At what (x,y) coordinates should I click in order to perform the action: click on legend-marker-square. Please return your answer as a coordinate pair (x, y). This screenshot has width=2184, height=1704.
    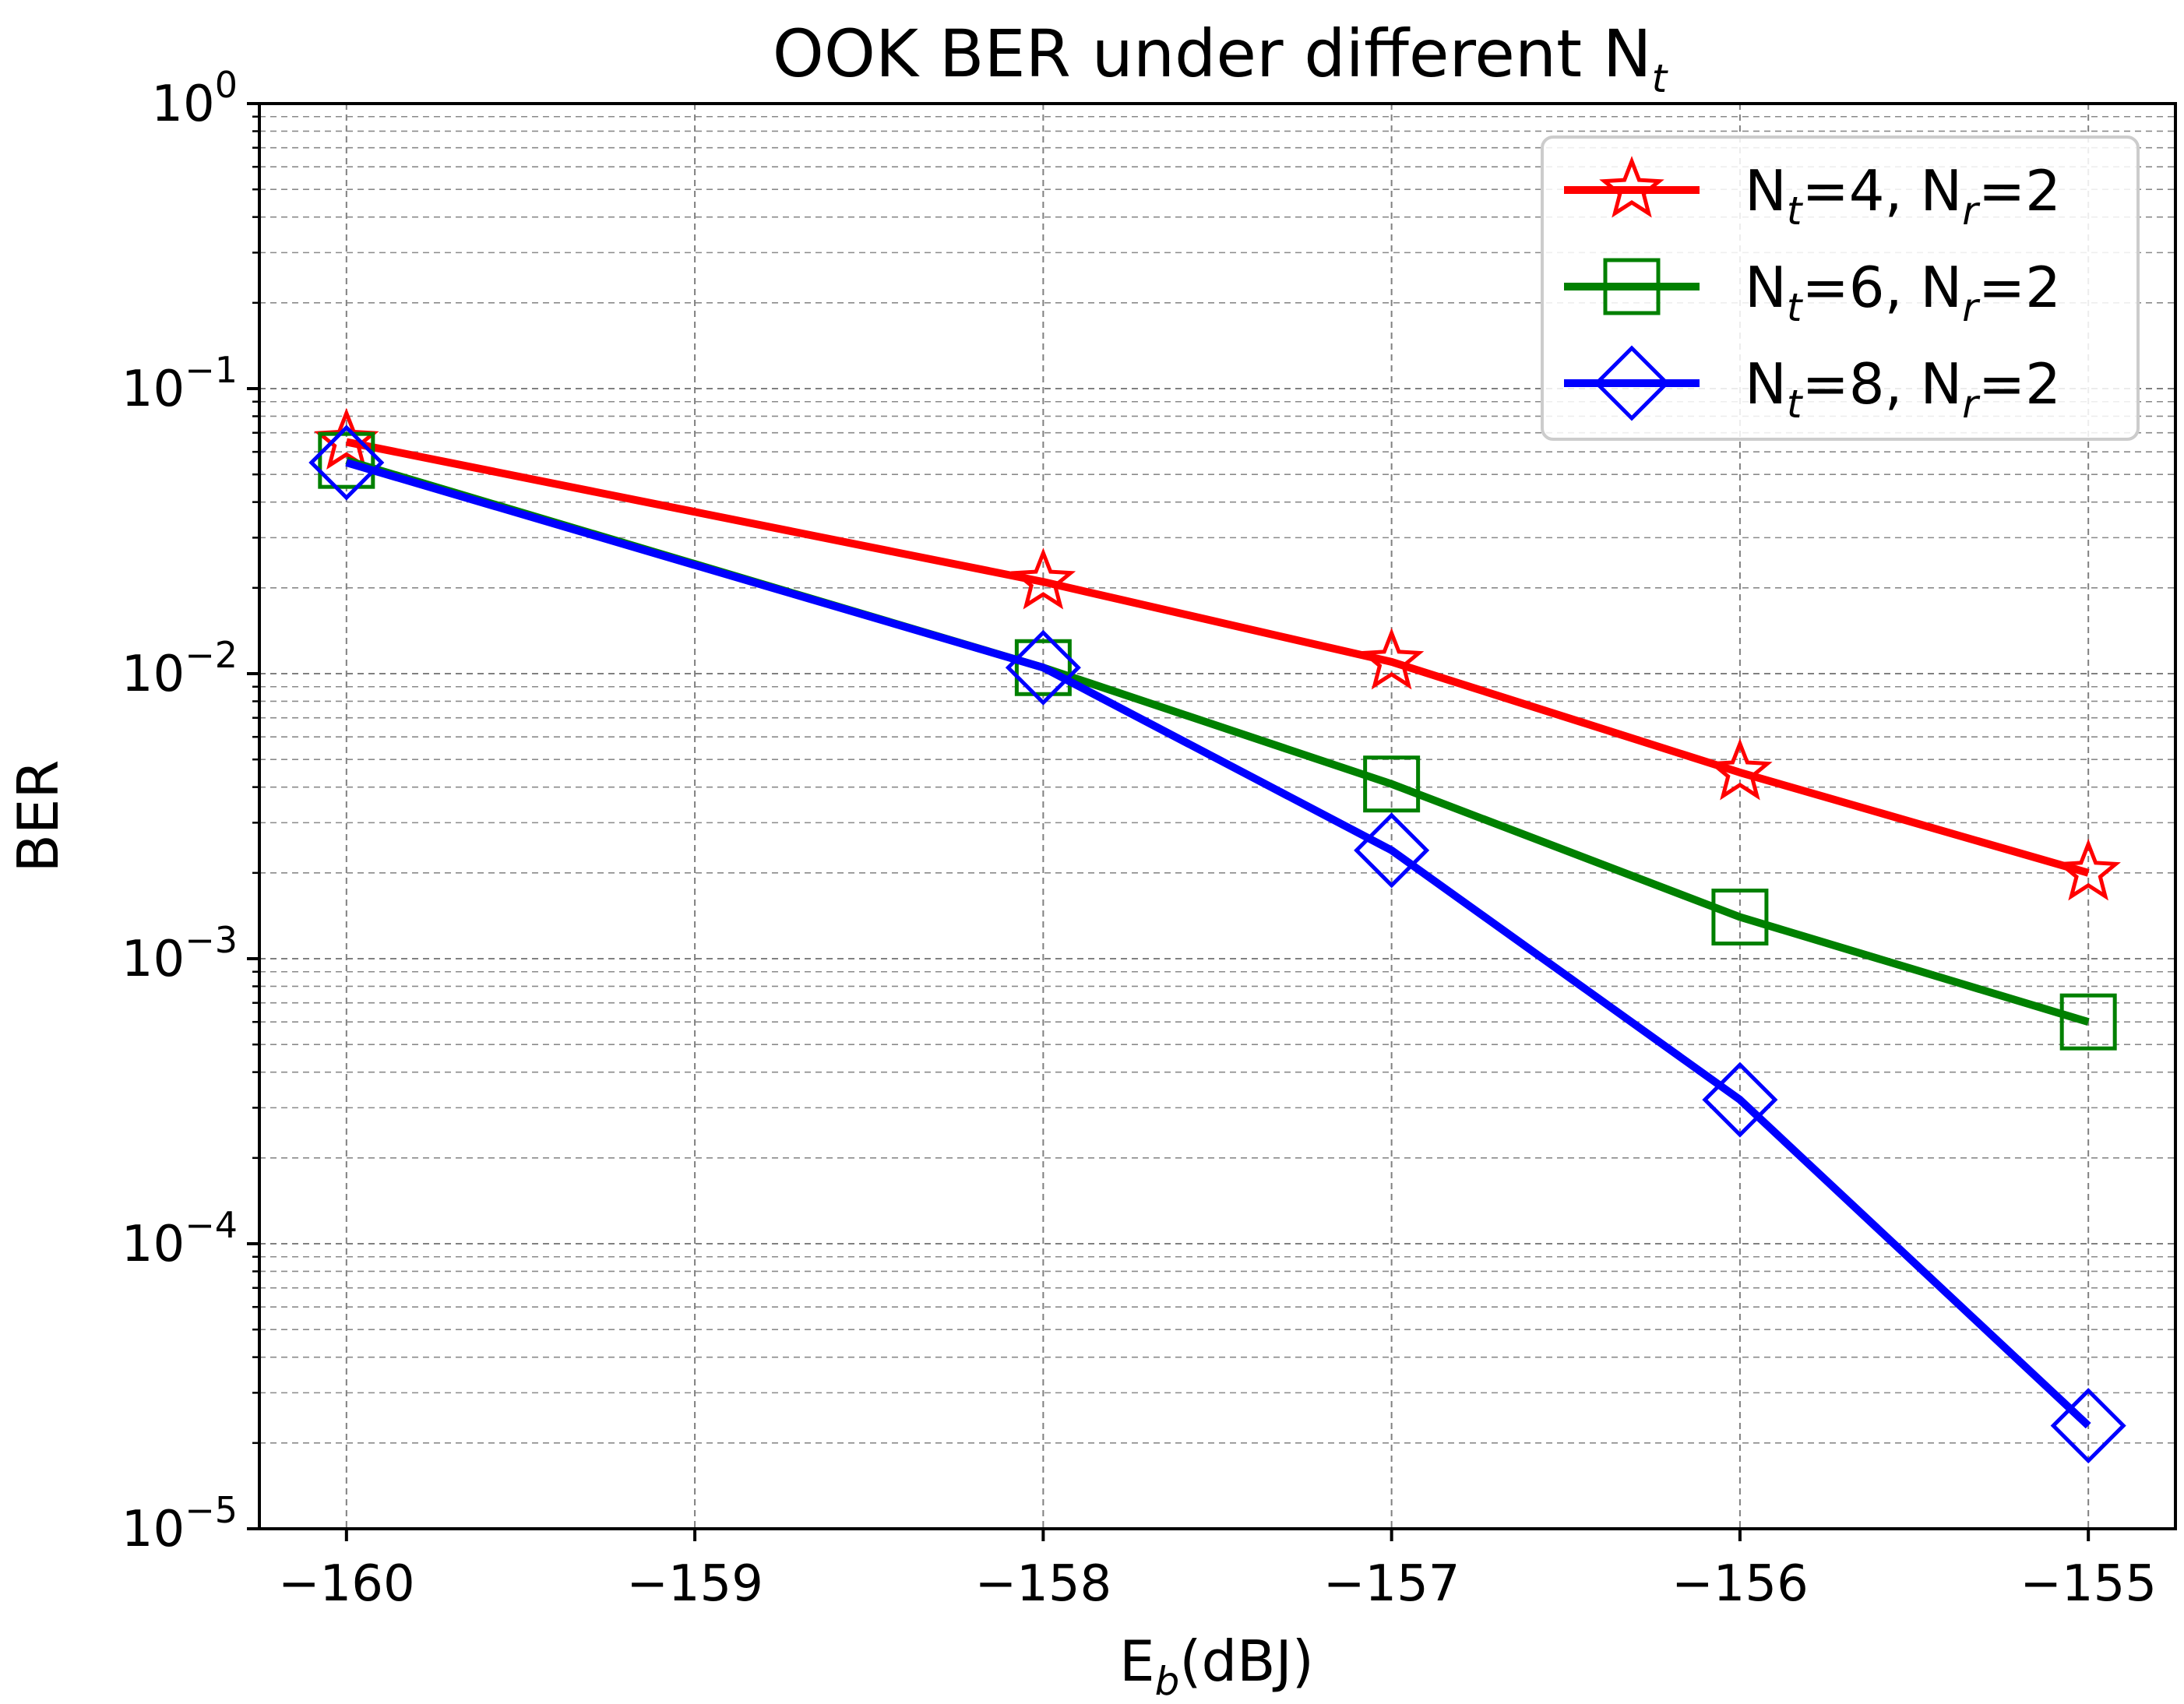
    Looking at the image, I should click on (1632, 286).